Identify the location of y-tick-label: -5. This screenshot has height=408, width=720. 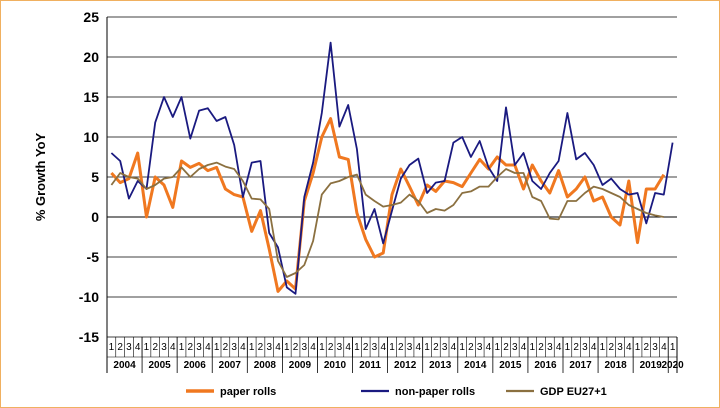
(93, 257).